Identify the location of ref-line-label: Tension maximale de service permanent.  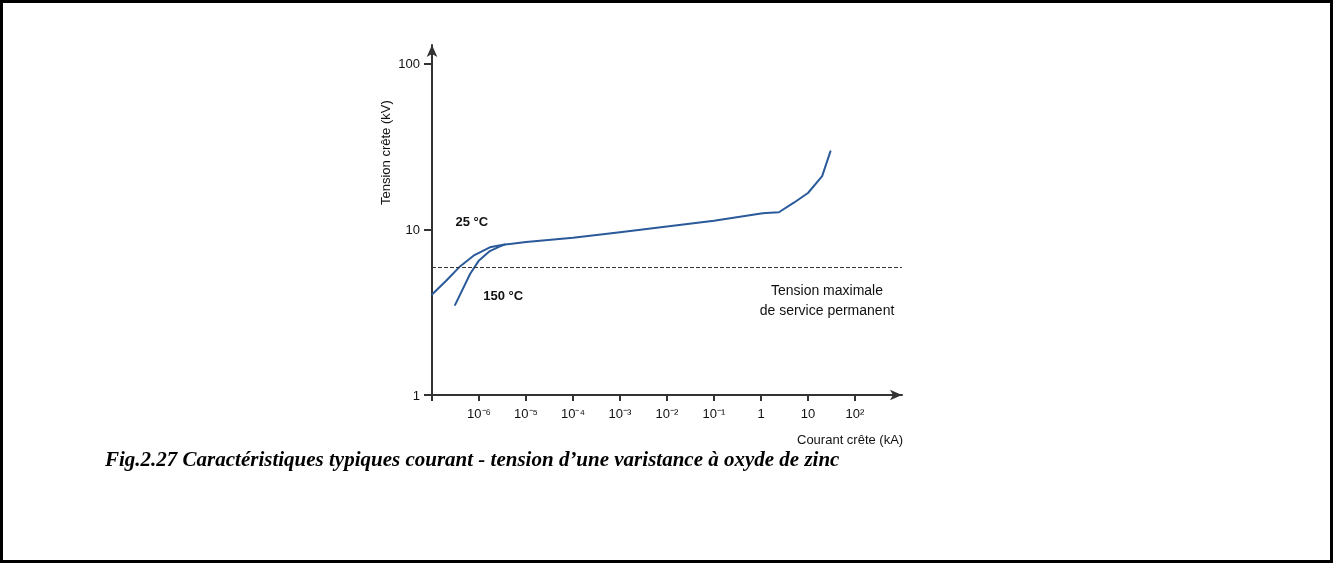
(827, 300).